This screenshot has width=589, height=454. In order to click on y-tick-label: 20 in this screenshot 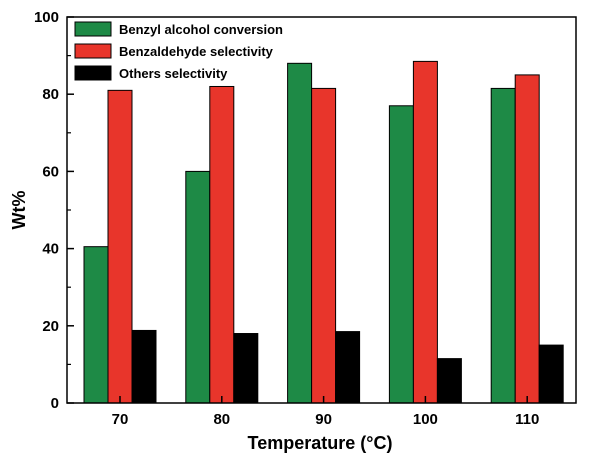, I will do `click(50, 326)`.